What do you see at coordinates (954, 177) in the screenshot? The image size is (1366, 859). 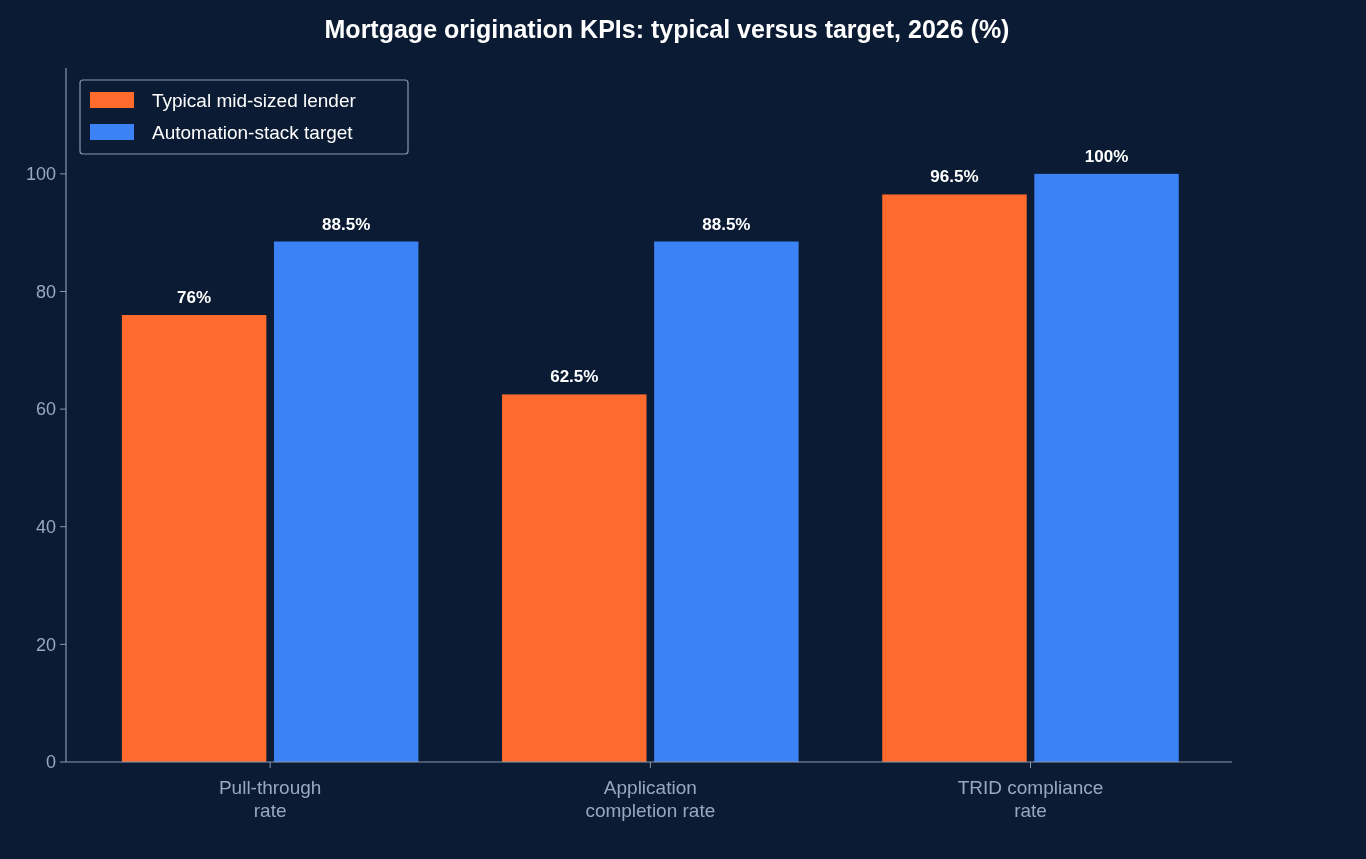 I see `data-label: 96.5%` at bounding box center [954, 177].